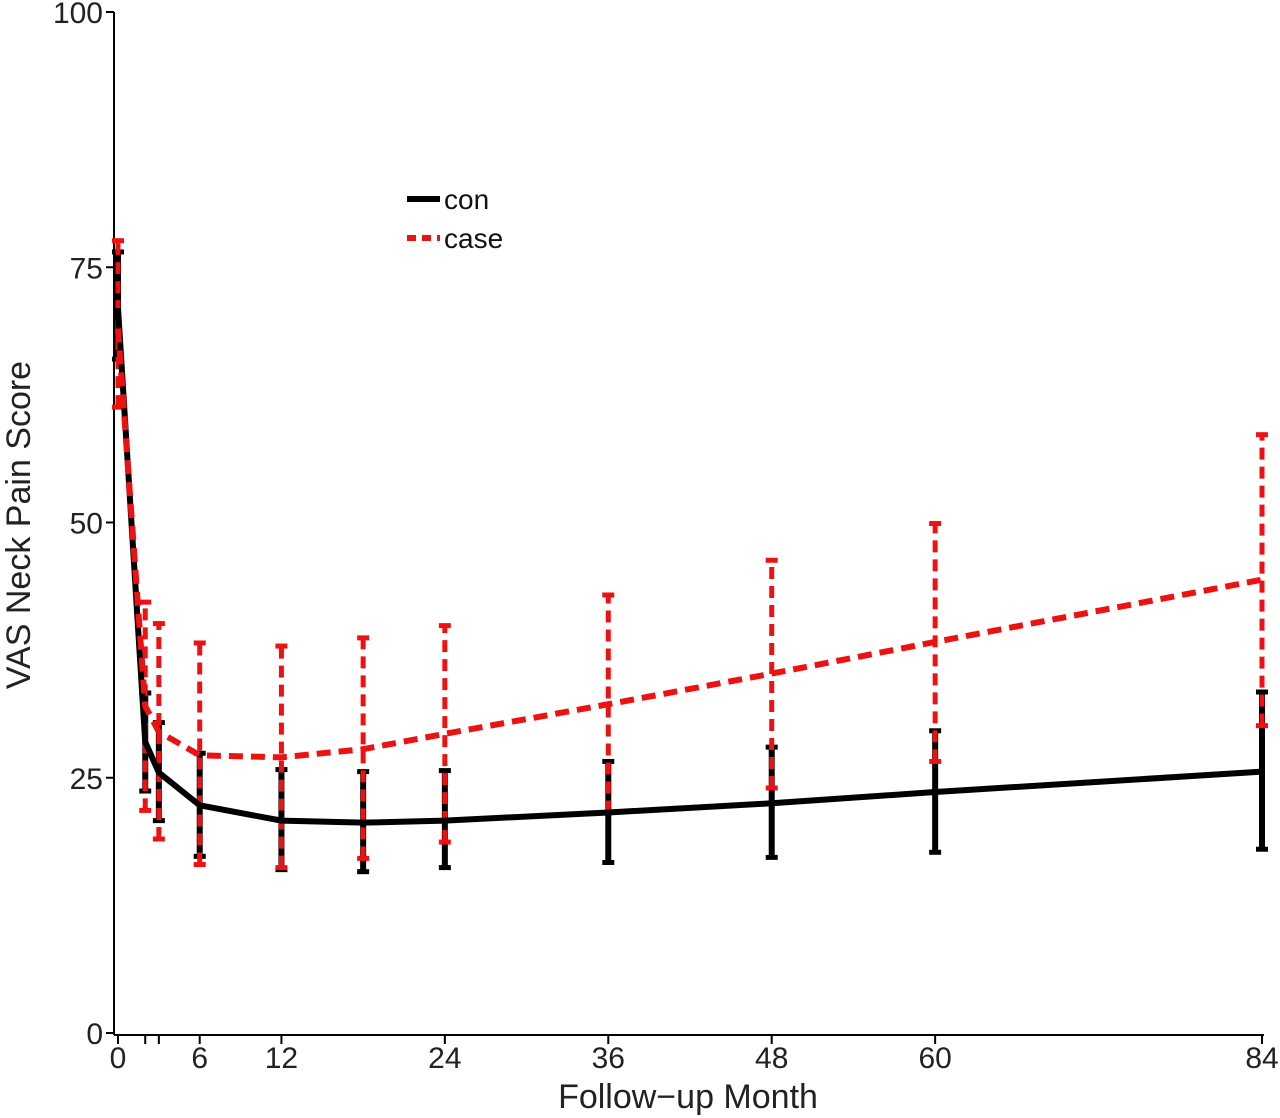 This screenshot has height=1118, width=1280. I want to click on x-axis-label: Follow−up Month, so click(688, 1097).